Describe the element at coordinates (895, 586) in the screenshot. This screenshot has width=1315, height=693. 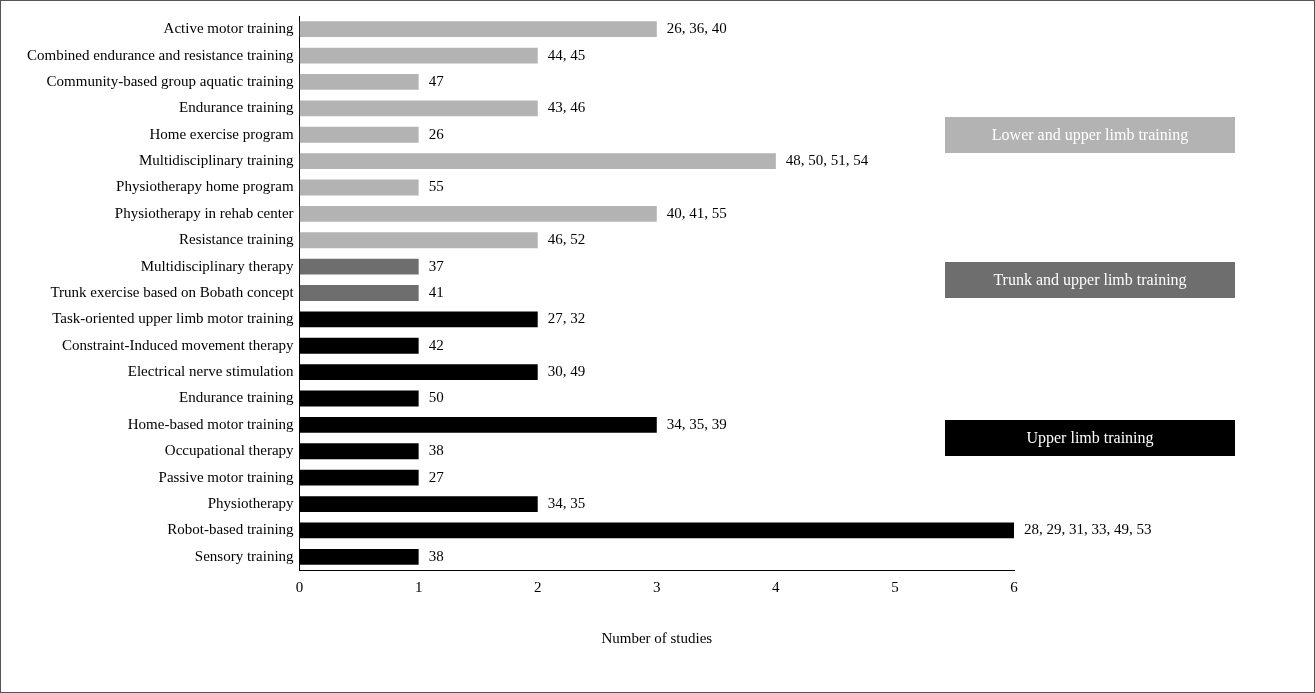
I see `x-tick-label: 5` at that location.